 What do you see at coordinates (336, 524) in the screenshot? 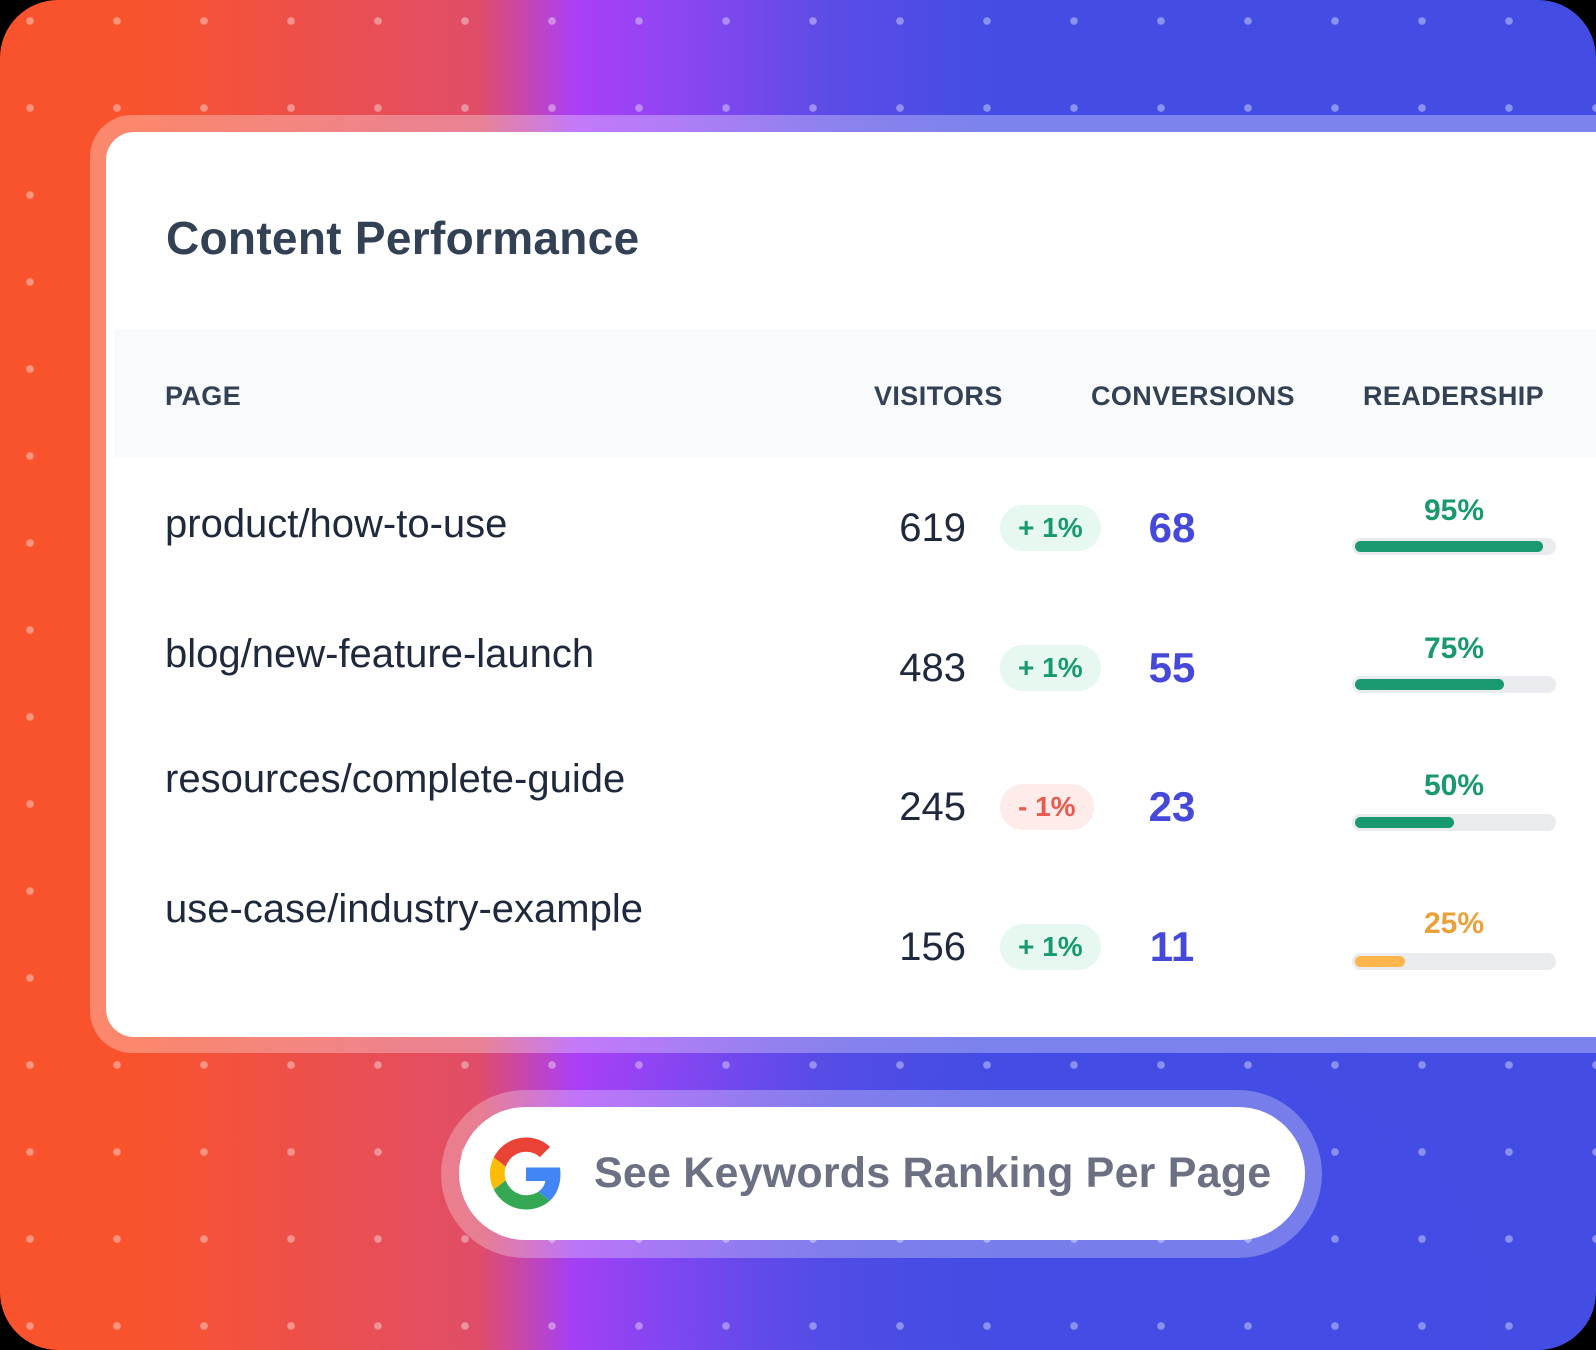
I see `page-path: product/how-to-use` at bounding box center [336, 524].